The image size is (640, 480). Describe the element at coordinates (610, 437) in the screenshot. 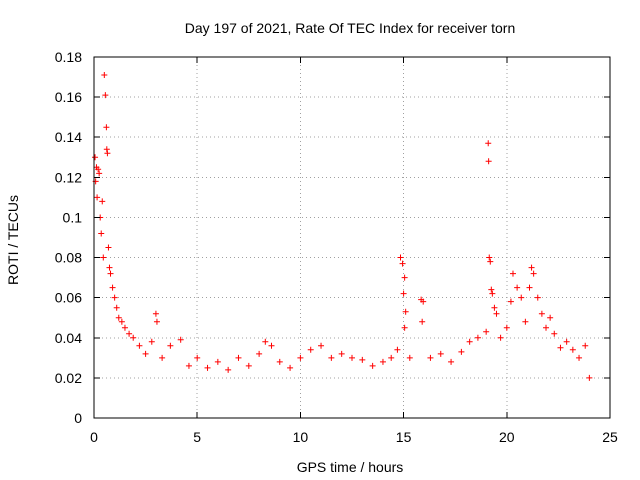

I see `x-tick-label: 25` at that location.